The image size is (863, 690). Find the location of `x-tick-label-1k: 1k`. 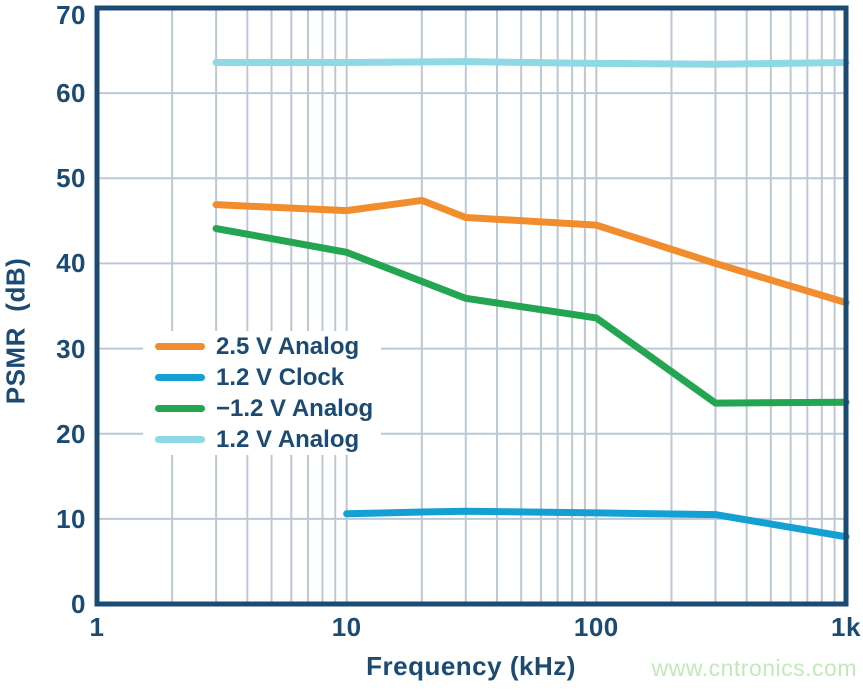

x-tick-label-1k: 1k is located at coordinates (846, 627).